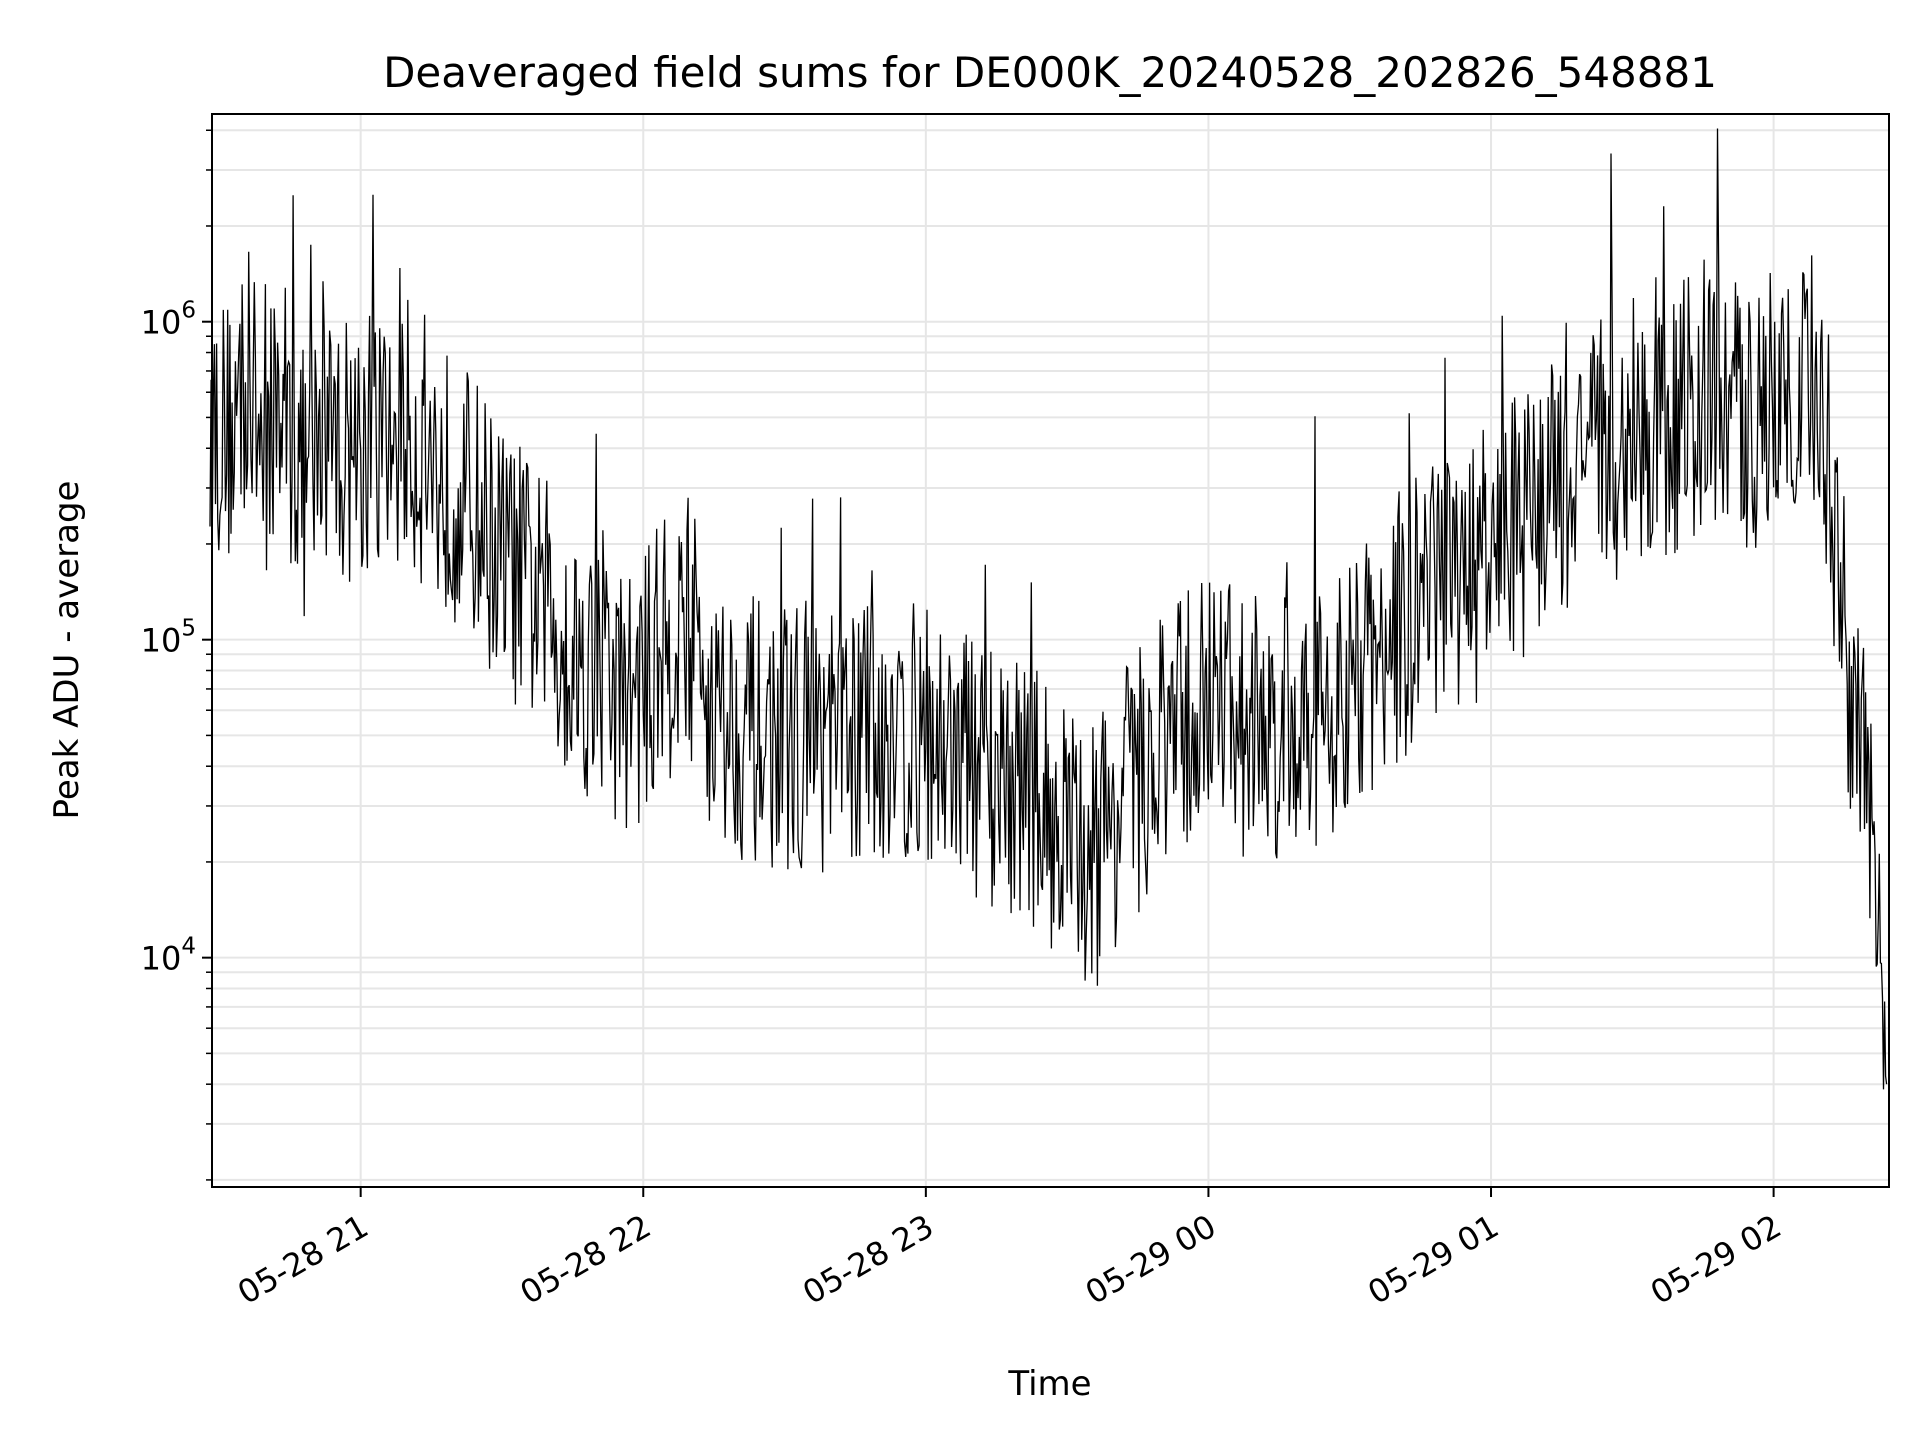 Image resolution: width=1920 pixels, height=1440 pixels. What do you see at coordinates (168, 638) in the screenshot?
I see `y-tick-label: 10⁵` at bounding box center [168, 638].